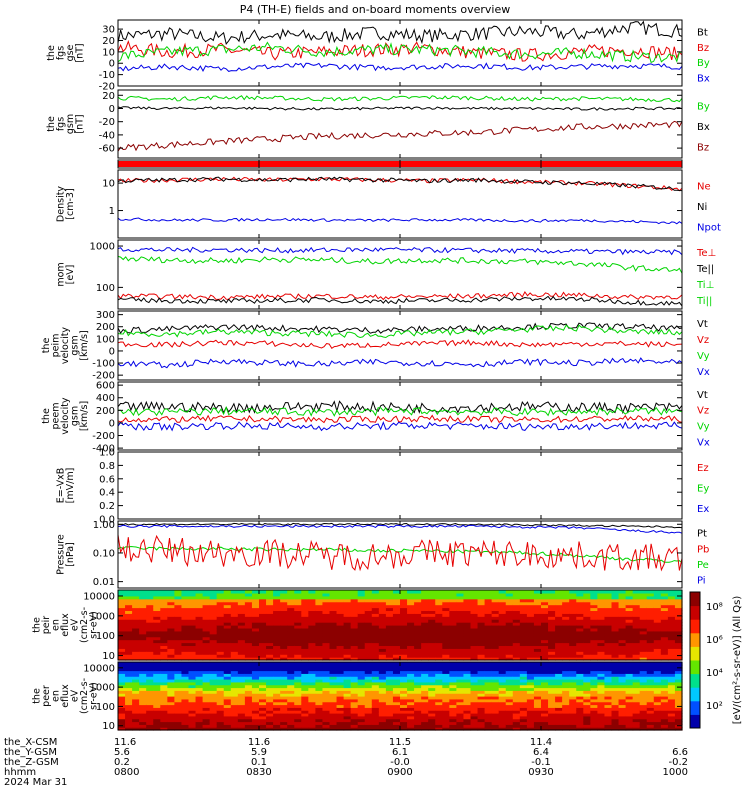  I want to click on y-axis-label: (cm2-s-, so click(84, 625).